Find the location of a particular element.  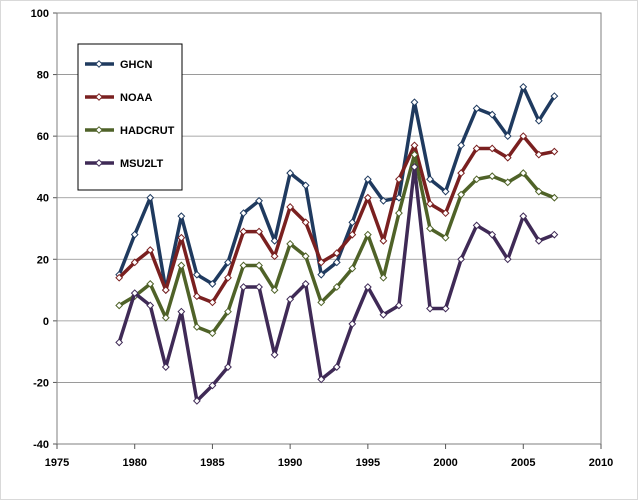

x-tick-label: 2005 is located at coordinates (523, 463).